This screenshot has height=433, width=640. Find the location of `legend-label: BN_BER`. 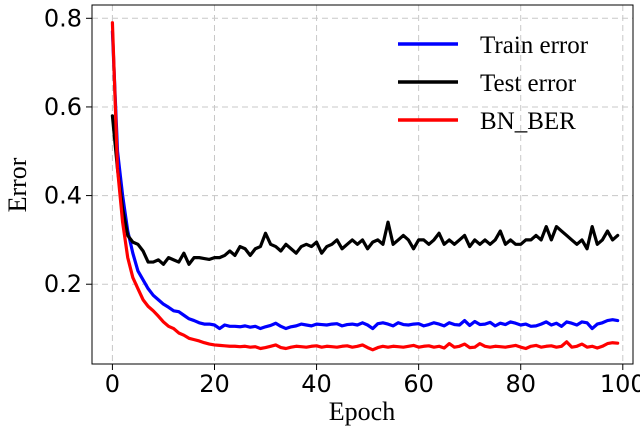

legend-label: BN_BER is located at coordinates (528, 121).